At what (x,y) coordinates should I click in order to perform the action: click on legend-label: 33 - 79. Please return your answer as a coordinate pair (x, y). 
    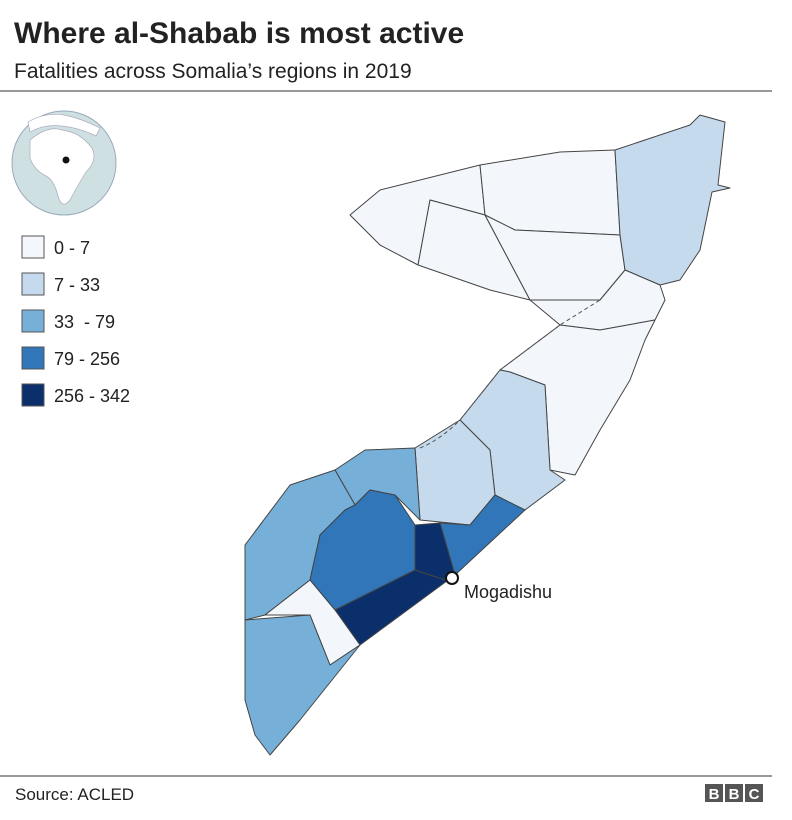
    Looking at the image, I should click on (84, 322).